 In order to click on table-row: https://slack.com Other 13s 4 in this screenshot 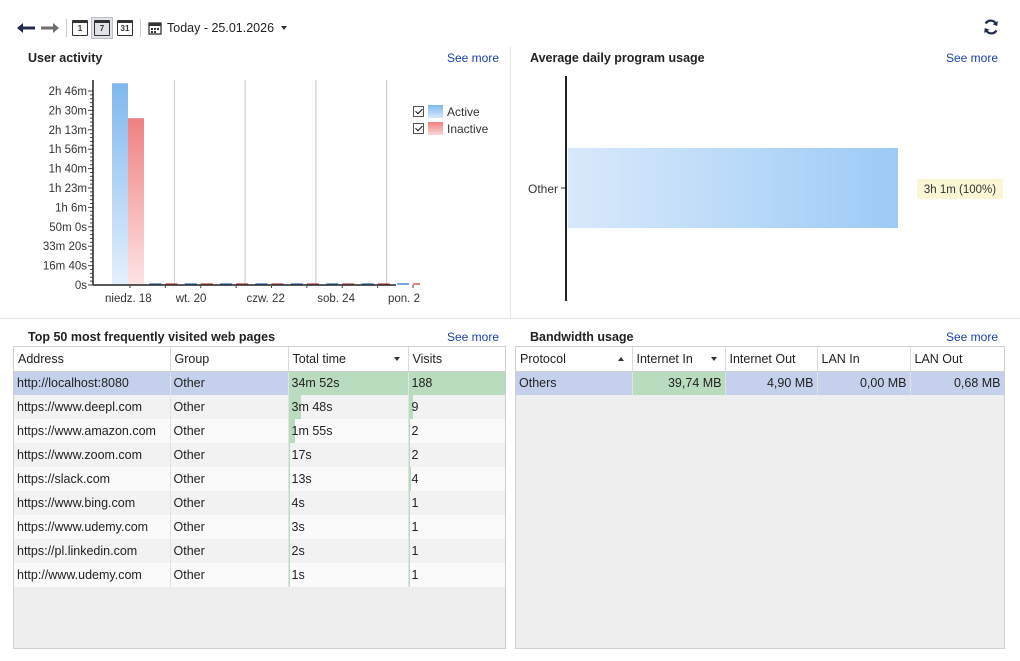, I will do `click(259, 479)`.